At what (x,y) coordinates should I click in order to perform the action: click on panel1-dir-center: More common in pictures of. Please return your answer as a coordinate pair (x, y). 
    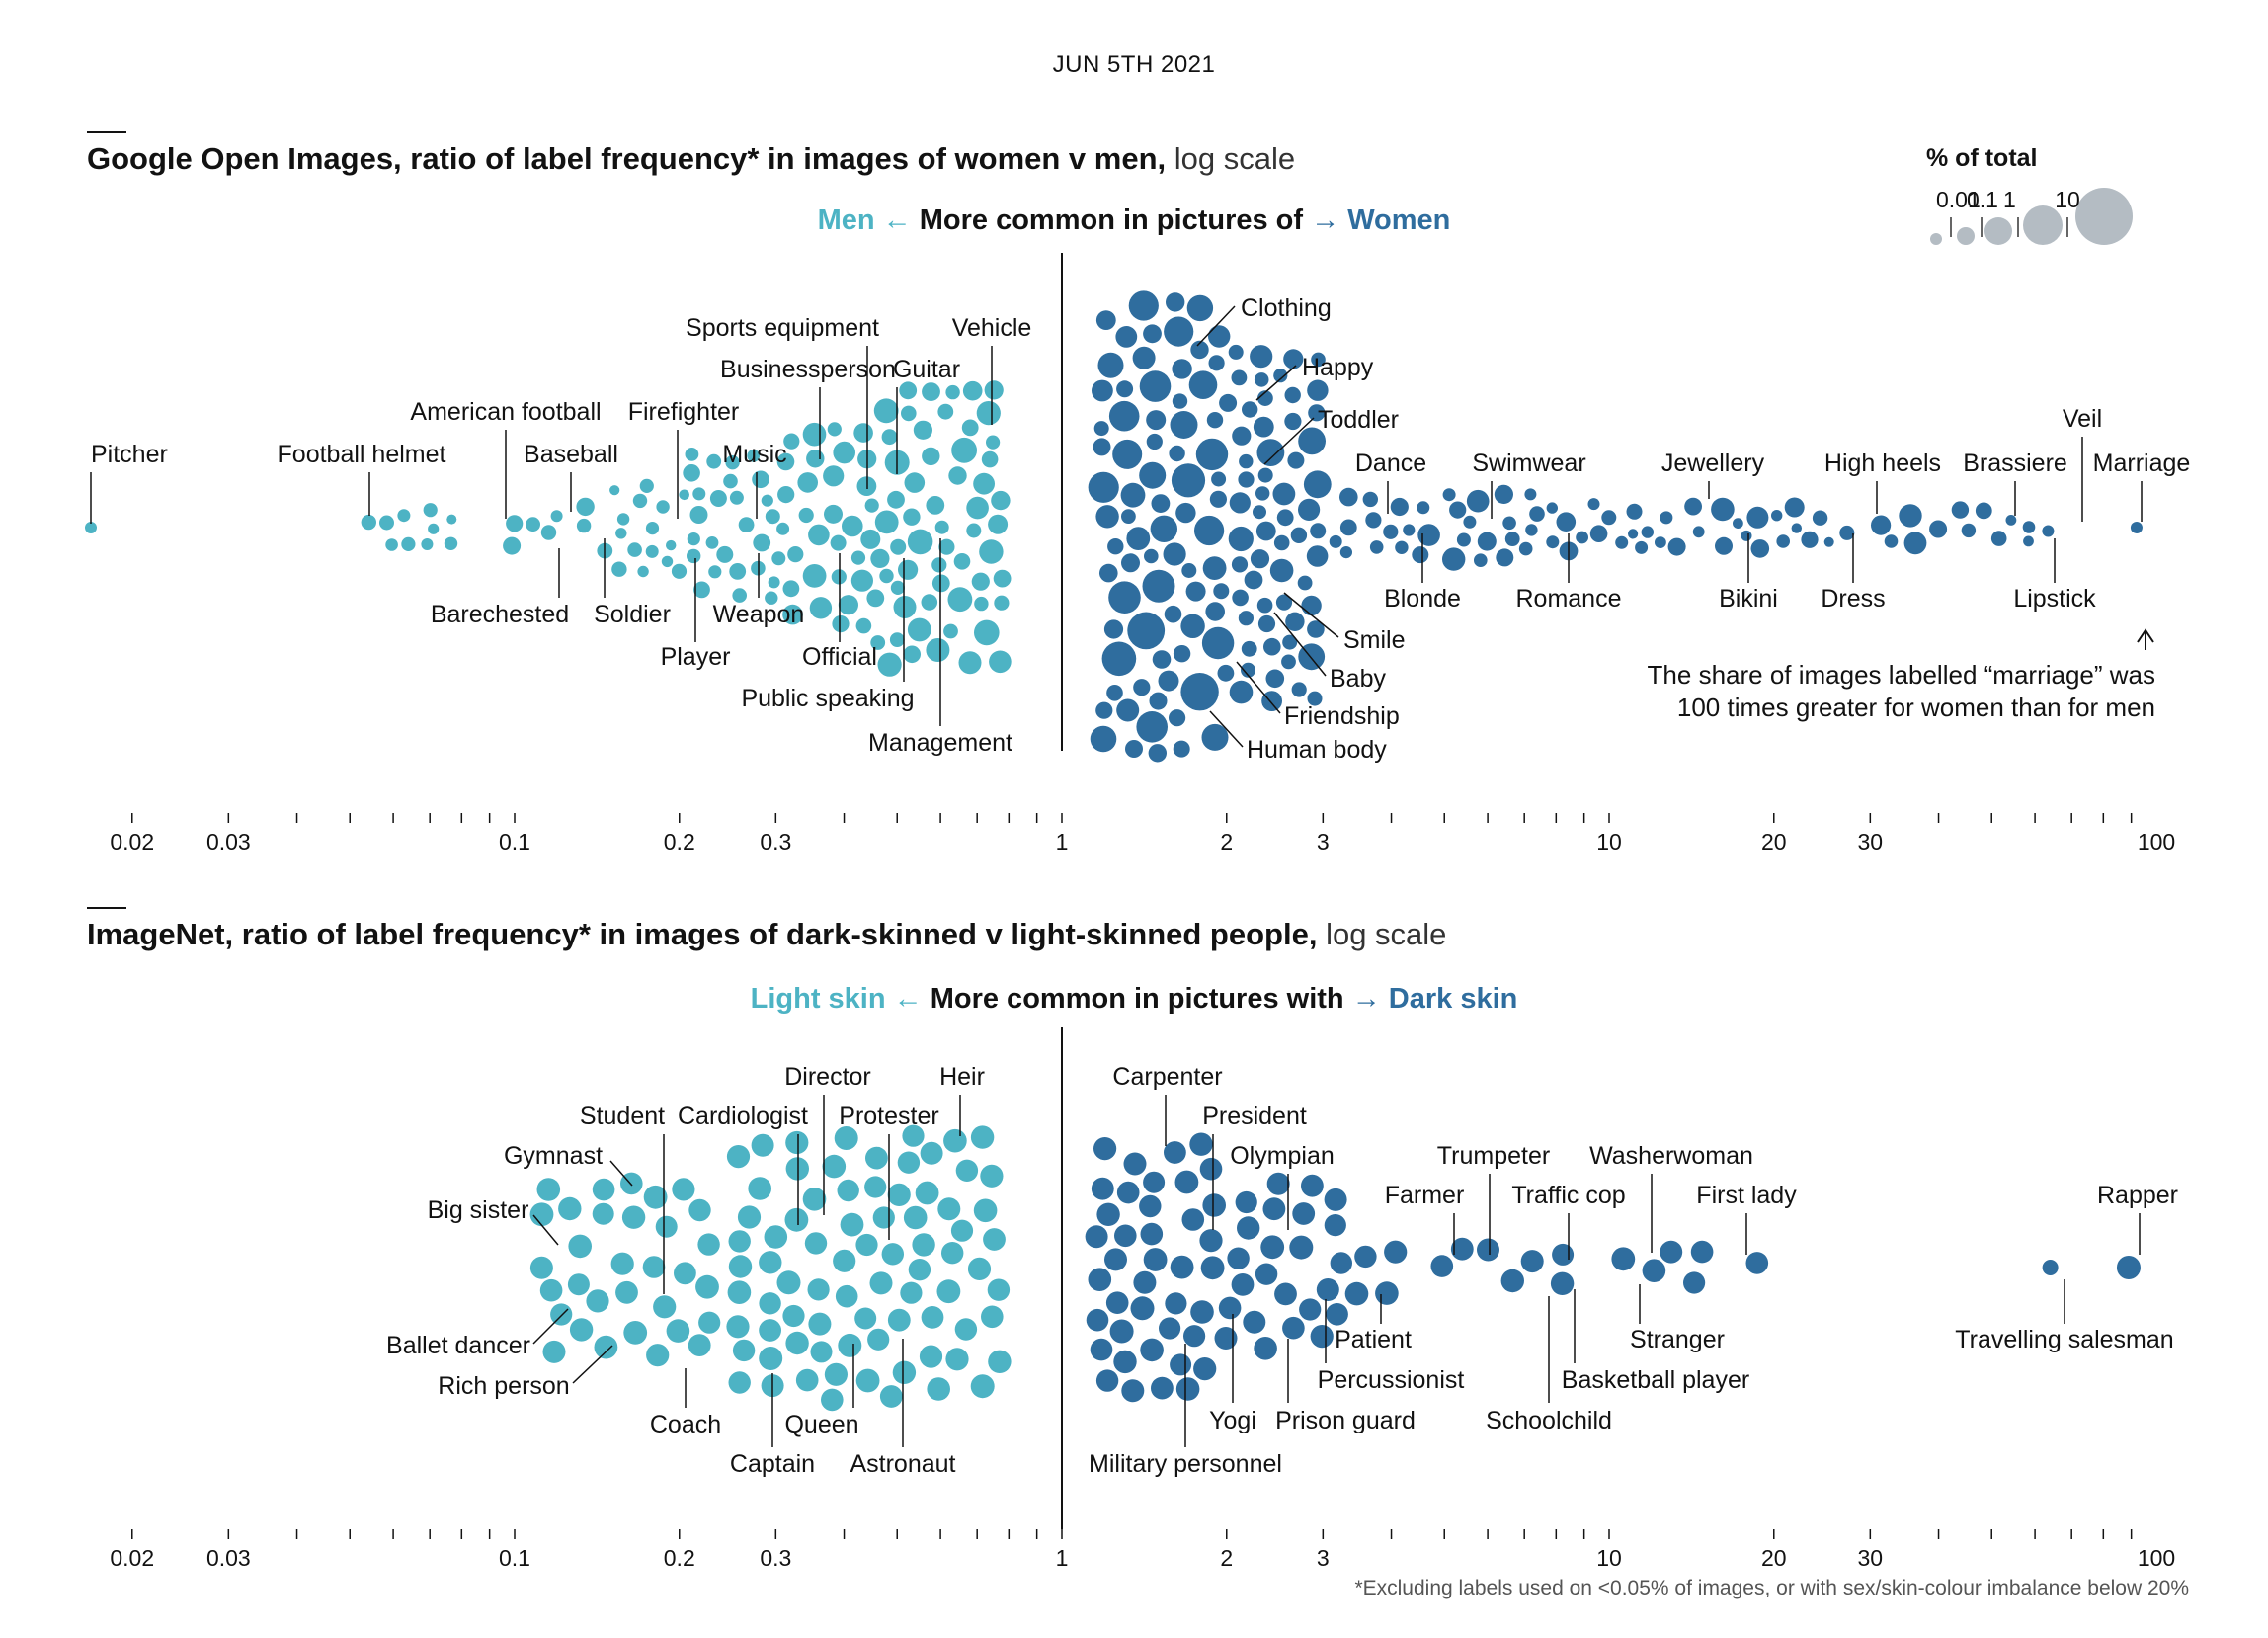
    Looking at the image, I should click on (1111, 220).